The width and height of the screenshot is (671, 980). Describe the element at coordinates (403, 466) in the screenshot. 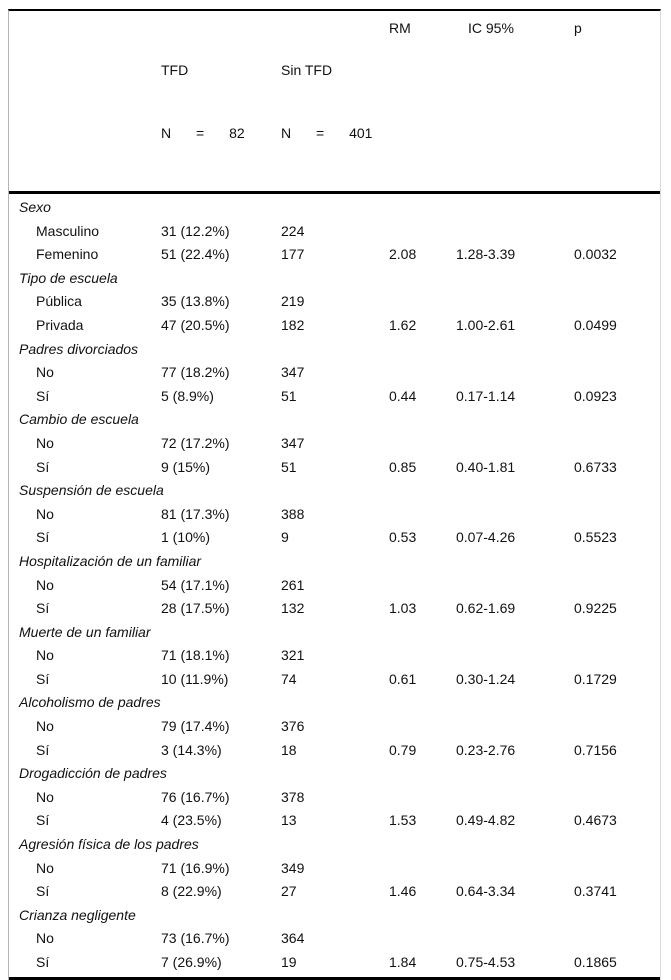

I see `cell-rm: 0.85` at that location.